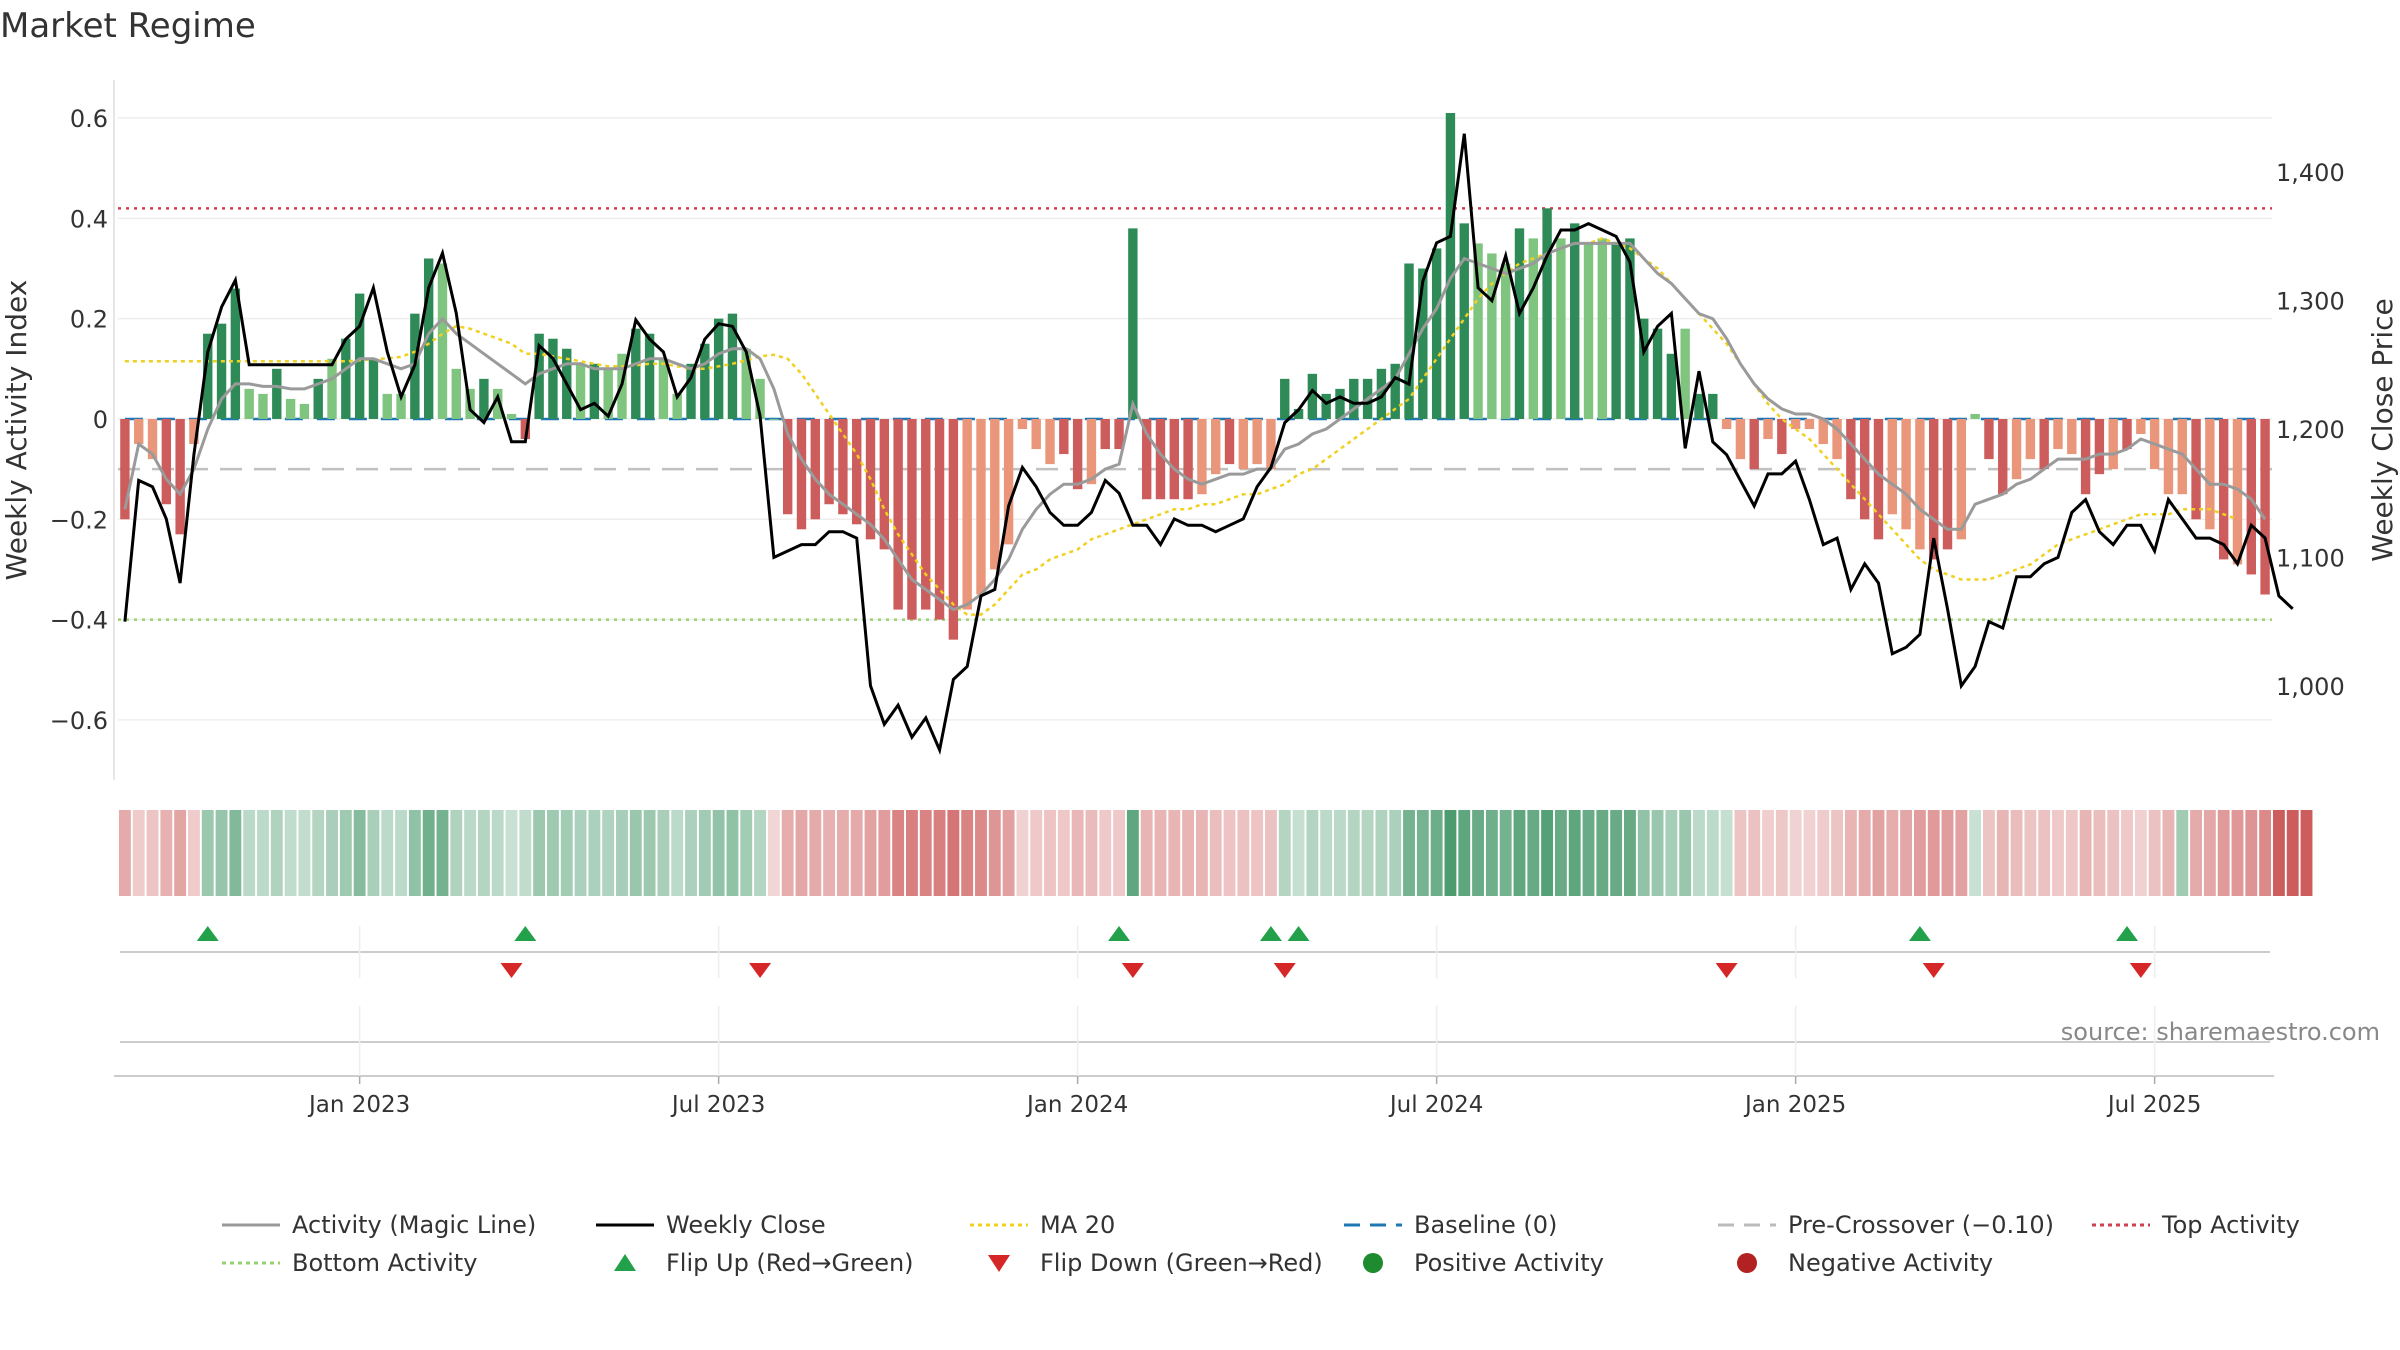 The width and height of the screenshot is (2400, 1350). Describe the element at coordinates (1483, 1263) in the screenshot. I see `legend-item: Positive Activity` at that location.